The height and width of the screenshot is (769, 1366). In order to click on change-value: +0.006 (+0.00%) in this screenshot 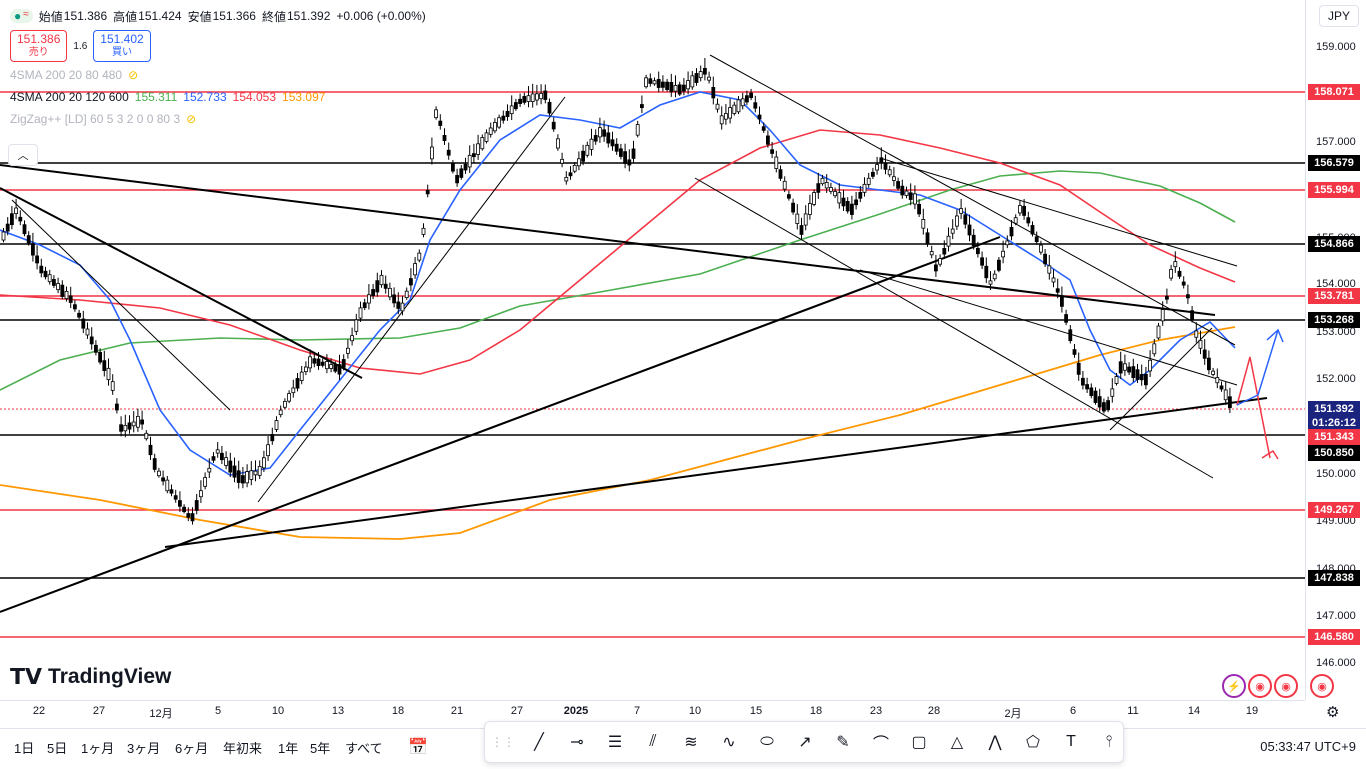, I will do `click(381, 16)`.